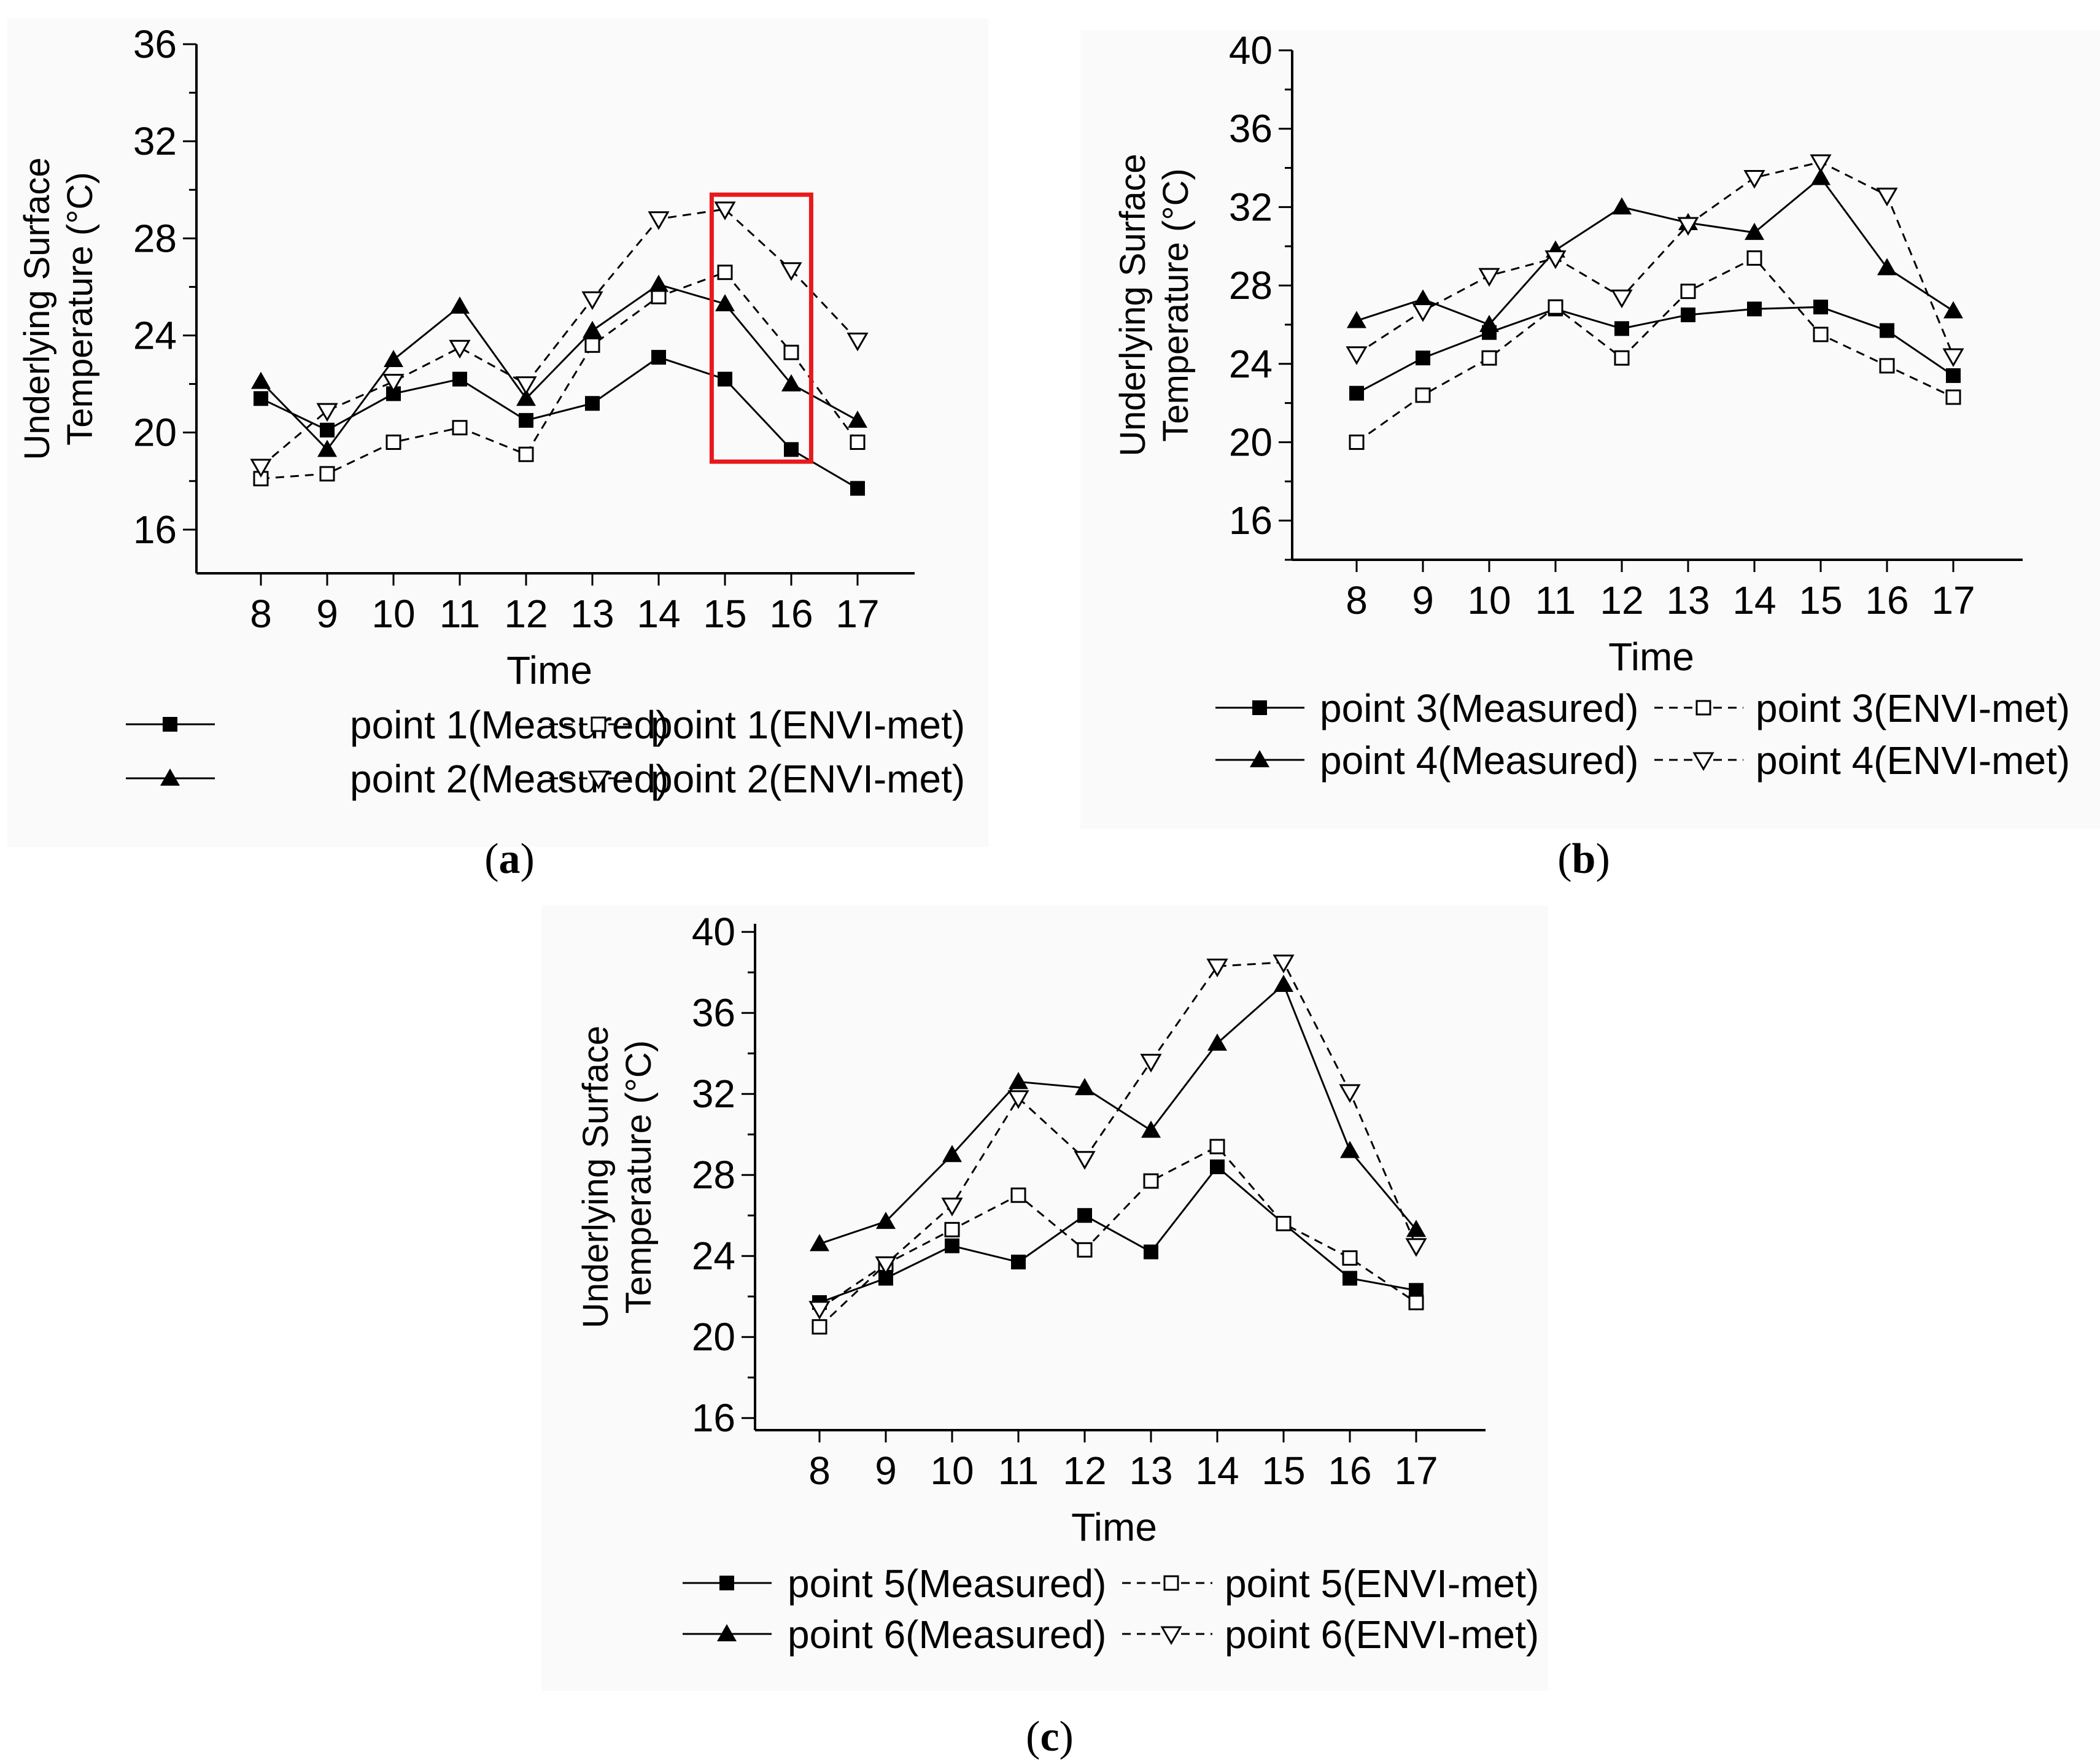 This screenshot has height=1761, width=2100. I want to click on panel-caption-part: a, so click(510, 859).